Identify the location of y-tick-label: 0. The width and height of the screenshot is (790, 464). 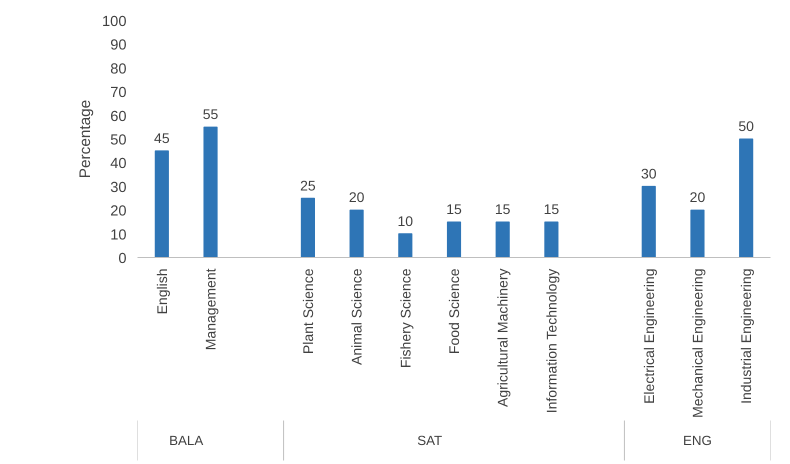
(122, 259).